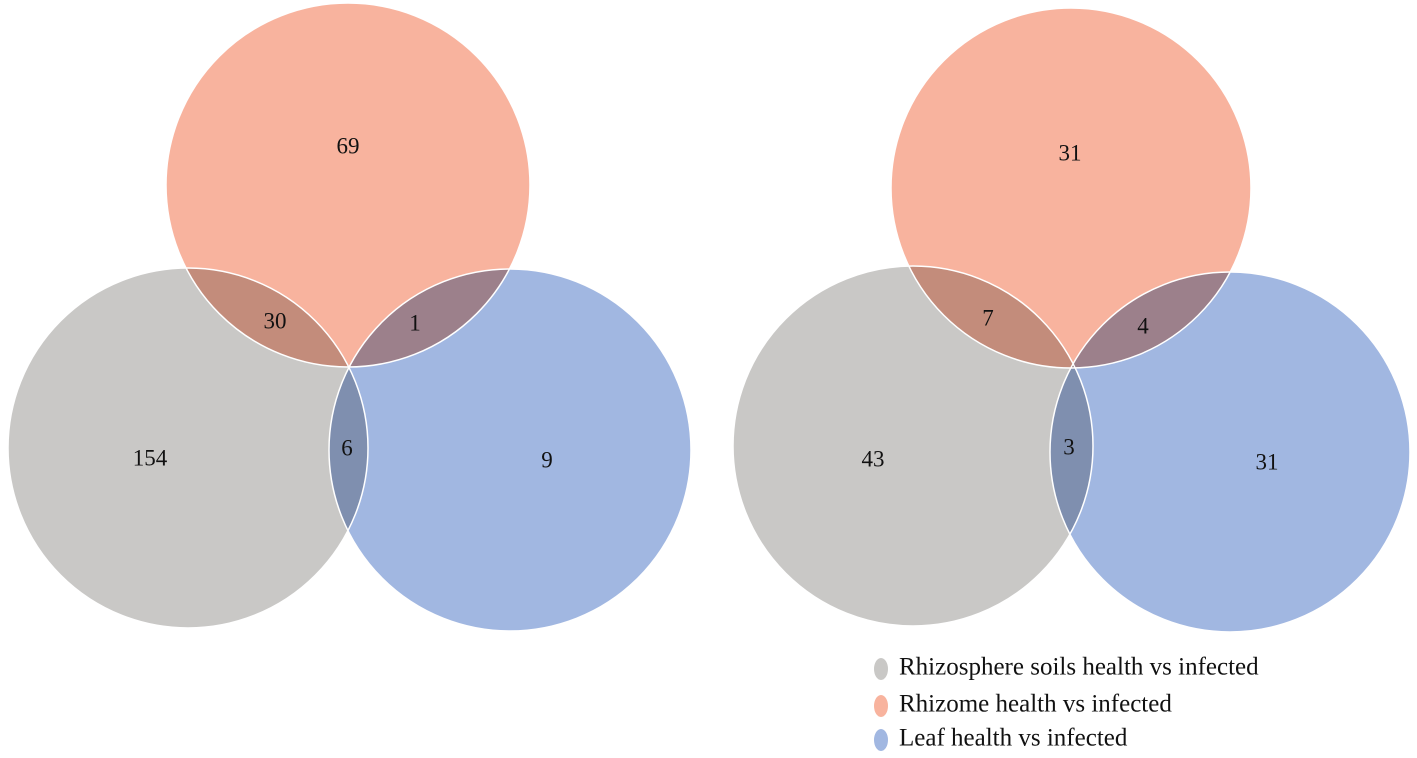 The height and width of the screenshot is (758, 1417). Describe the element at coordinates (347, 447) in the screenshot. I see `region-count: 6` at that location.